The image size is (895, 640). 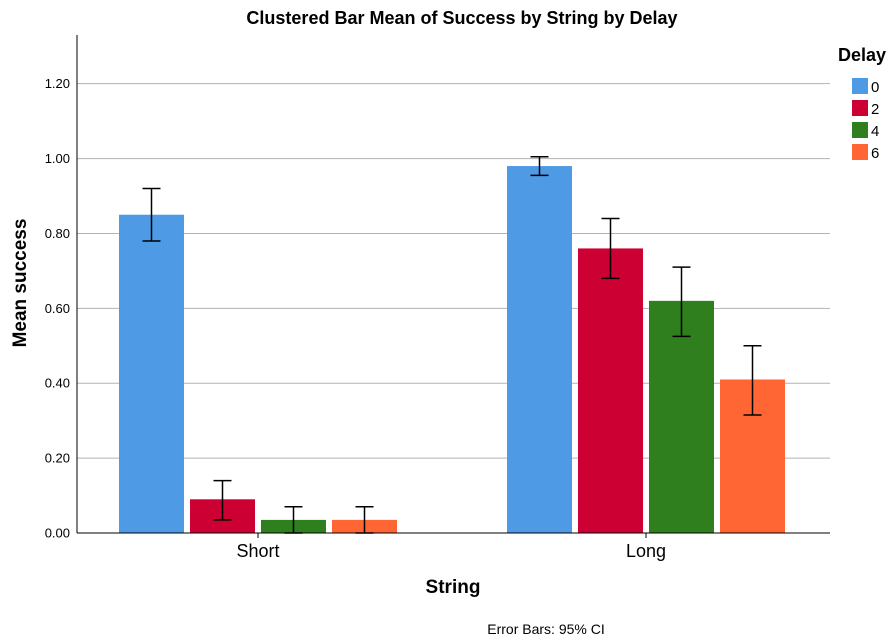 I want to click on y-axis-title: Mean success, so click(x=20, y=283).